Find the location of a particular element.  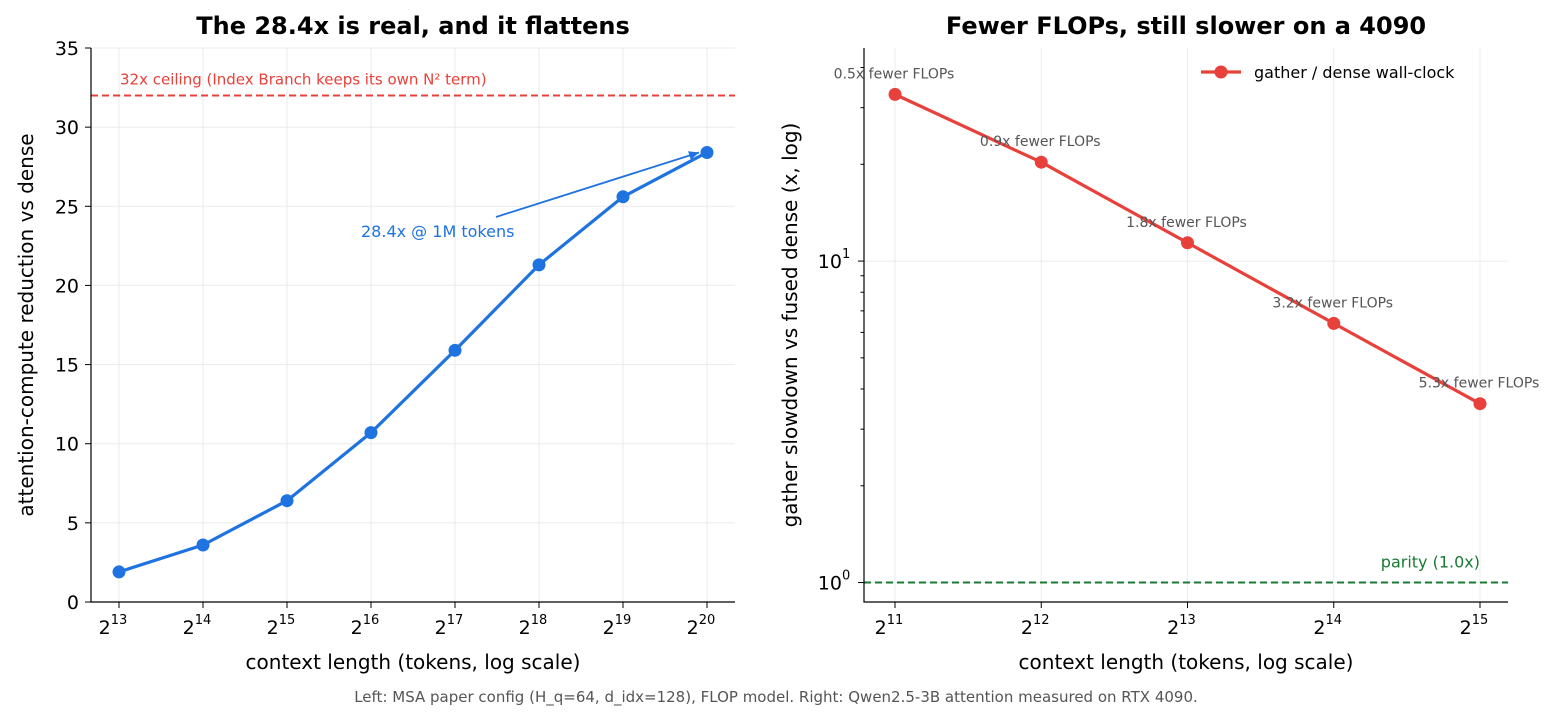

right-x-tick-label: 214 is located at coordinates (1327, 626).